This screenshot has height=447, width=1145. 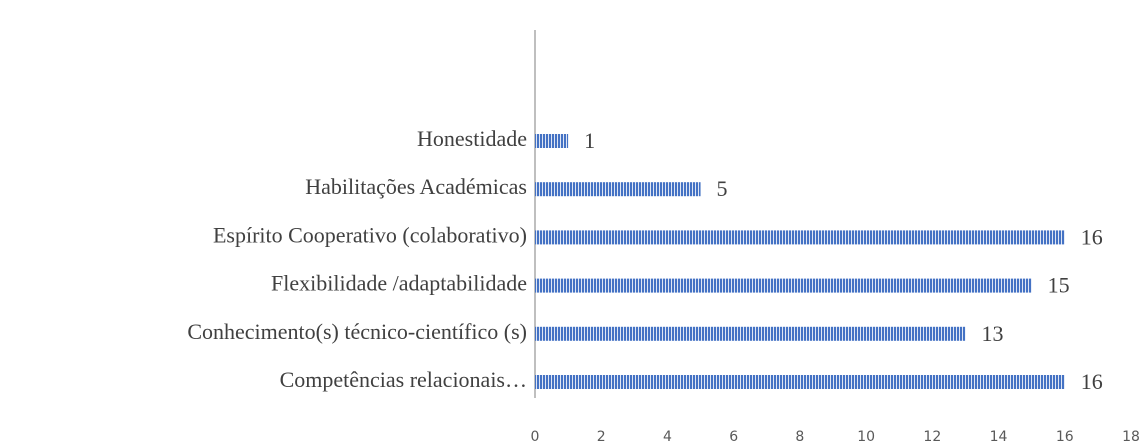 I want to click on x-tick-label: 0, so click(x=535, y=437).